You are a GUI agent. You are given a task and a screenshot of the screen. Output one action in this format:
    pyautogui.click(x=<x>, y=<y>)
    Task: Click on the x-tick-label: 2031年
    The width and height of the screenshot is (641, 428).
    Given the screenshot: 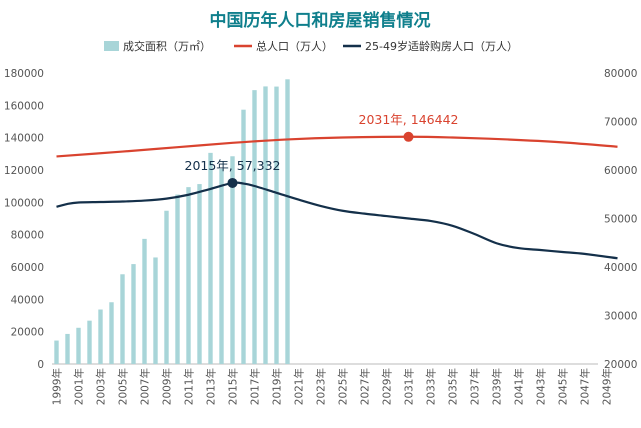 What is the action you would take?
    pyautogui.click(x=409, y=386)
    